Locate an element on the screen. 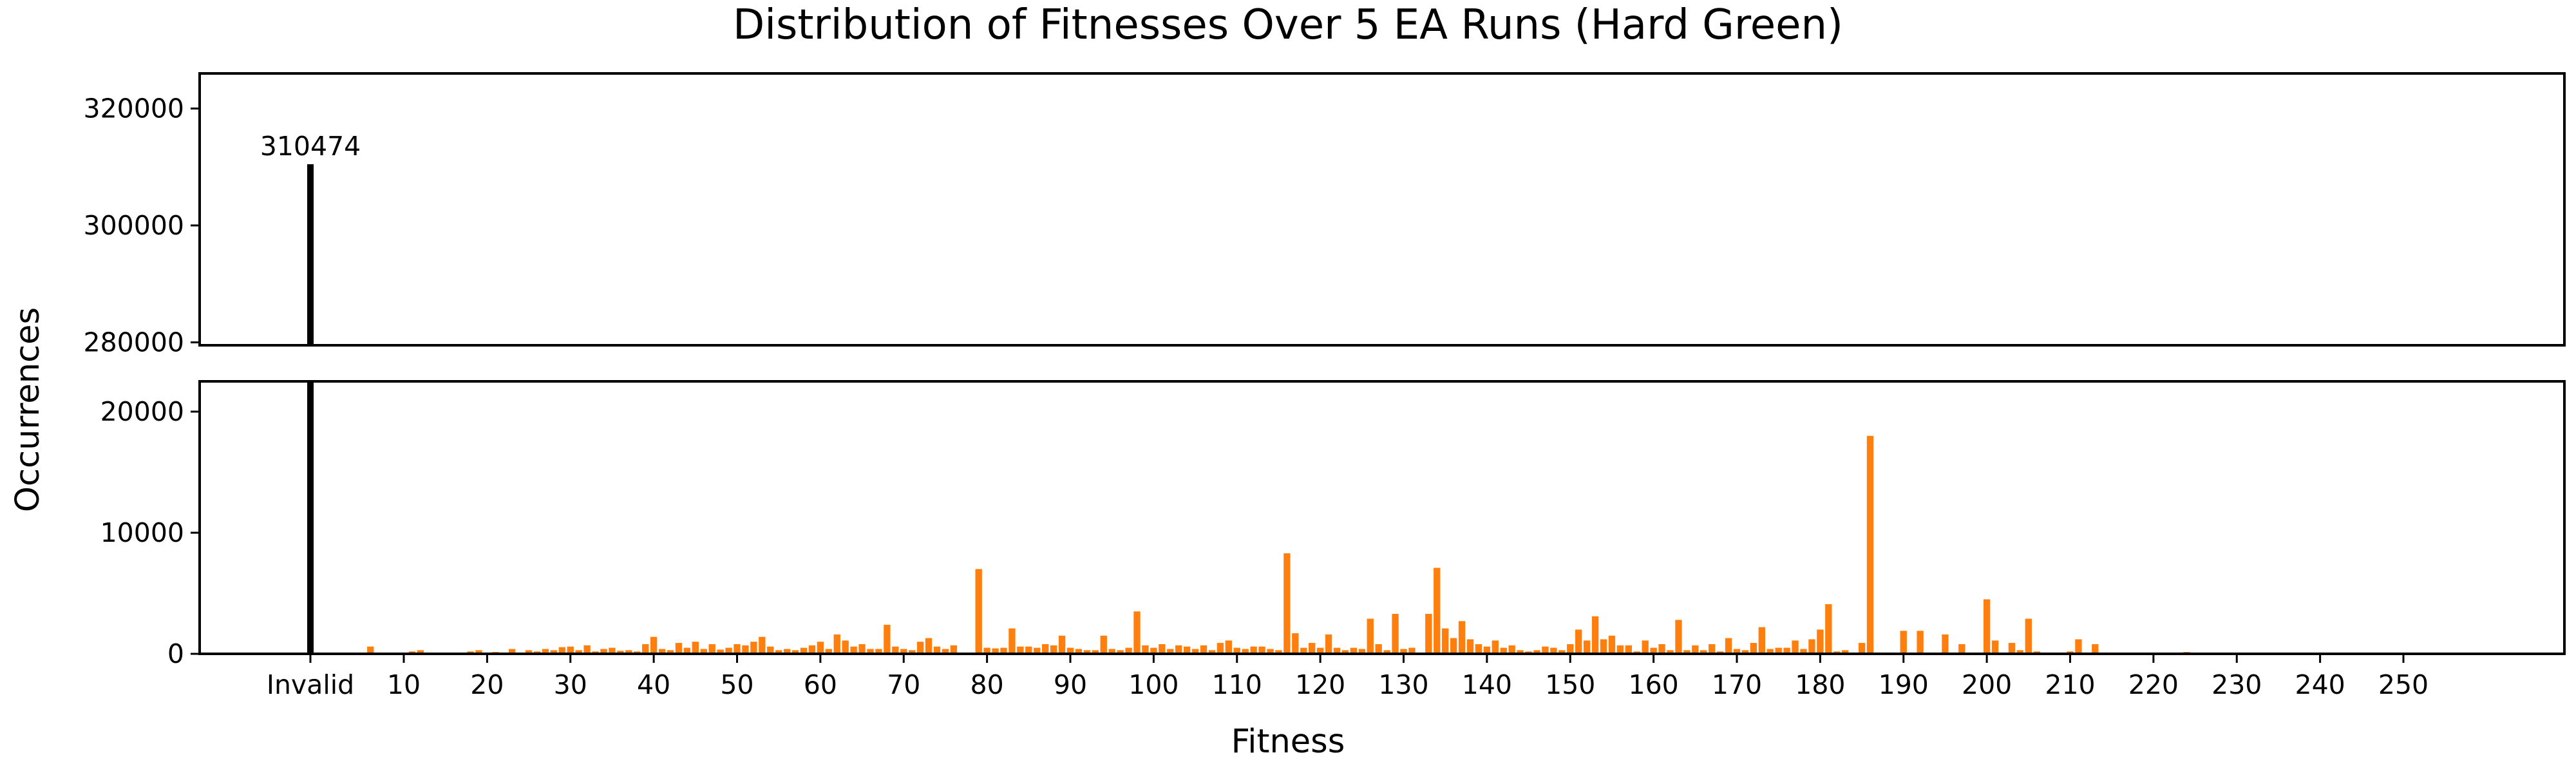 The height and width of the screenshot is (773, 2576). x-tick-label: 110 is located at coordinates (1237, 685).